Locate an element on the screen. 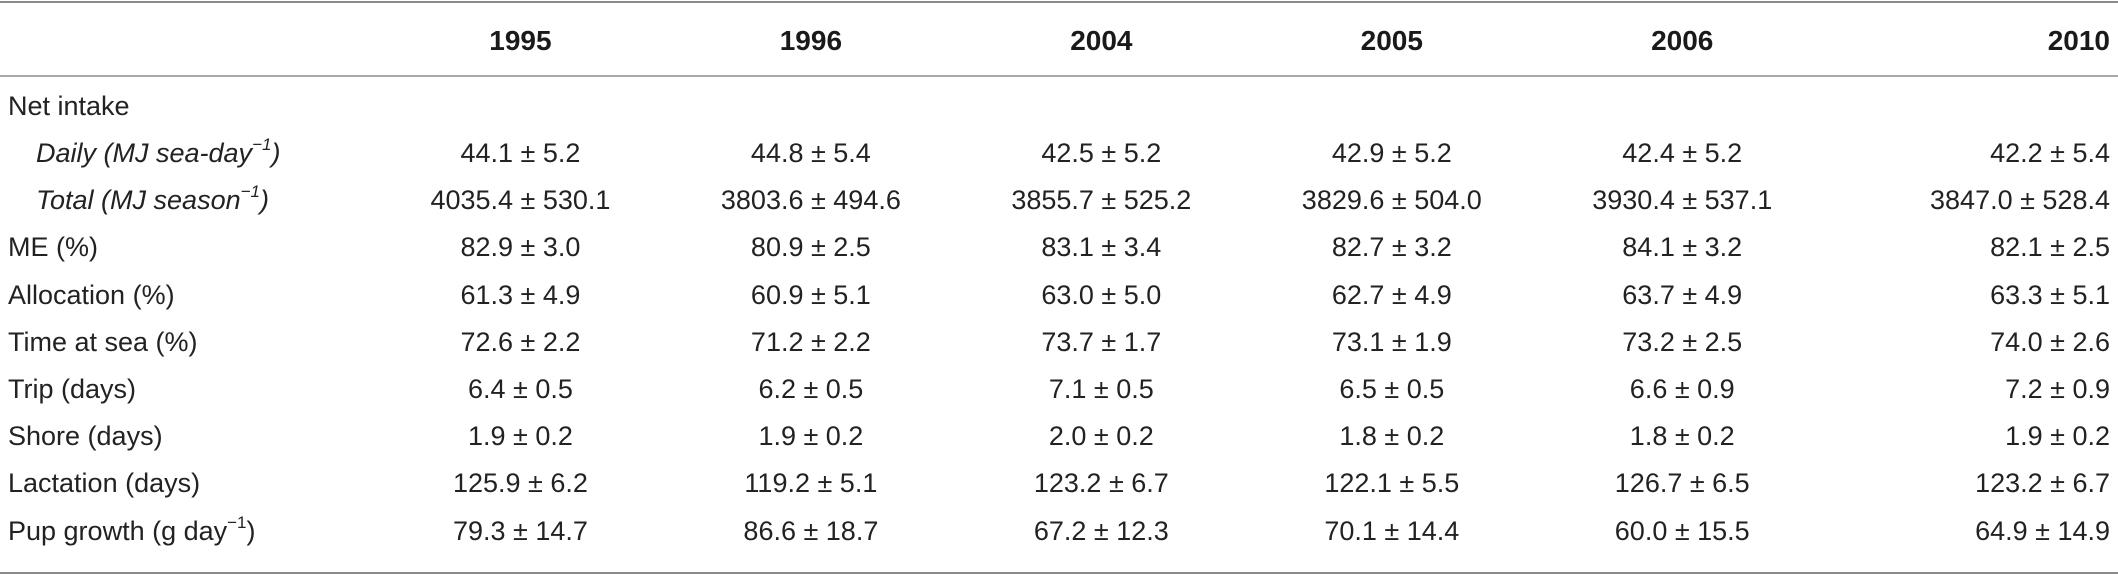  table-cell: 63.3 ± 5.1 is located at coordinates (2050, 294).